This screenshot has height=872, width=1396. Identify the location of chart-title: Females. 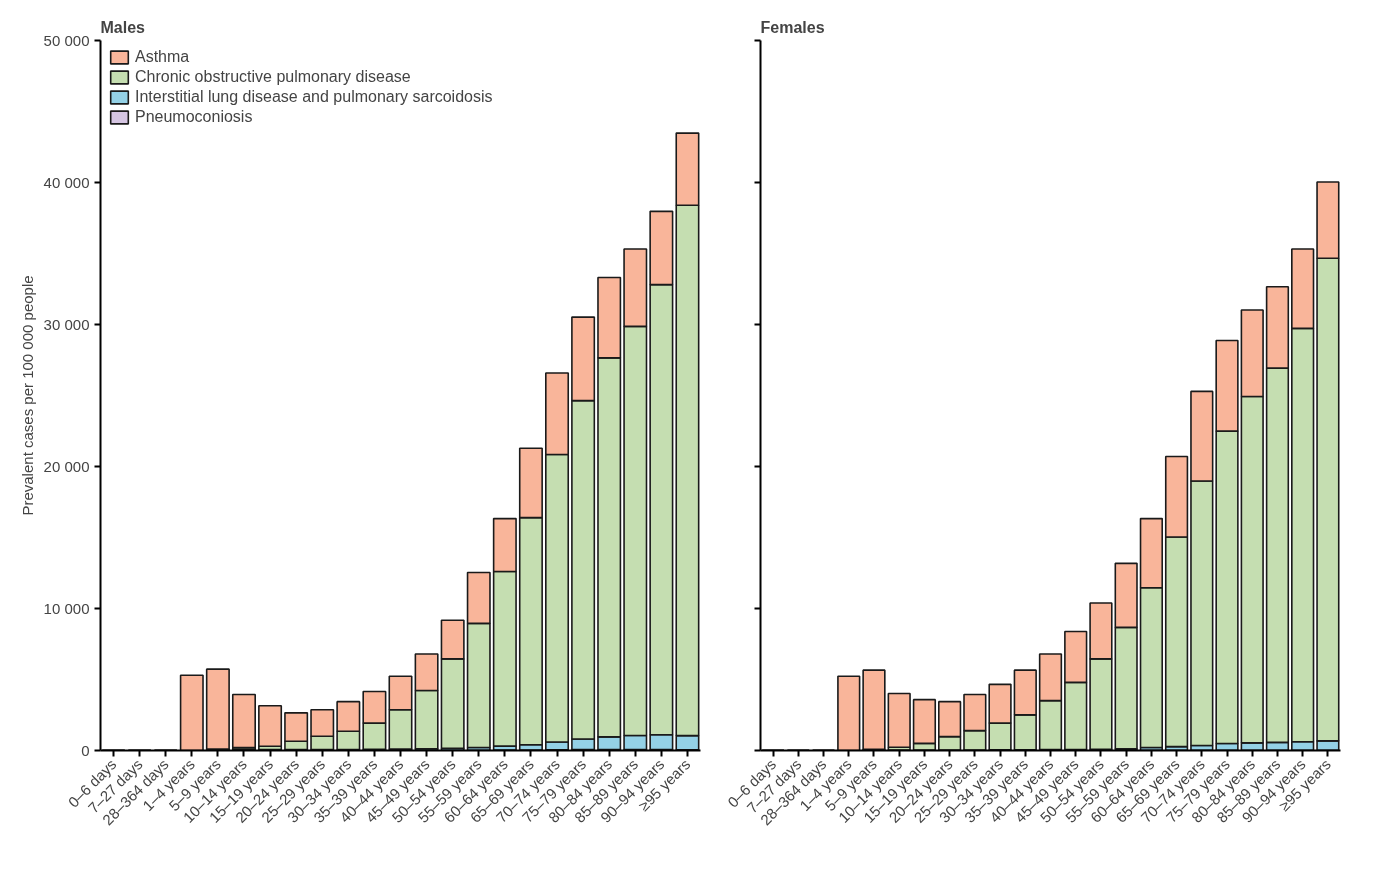
(792, 27).